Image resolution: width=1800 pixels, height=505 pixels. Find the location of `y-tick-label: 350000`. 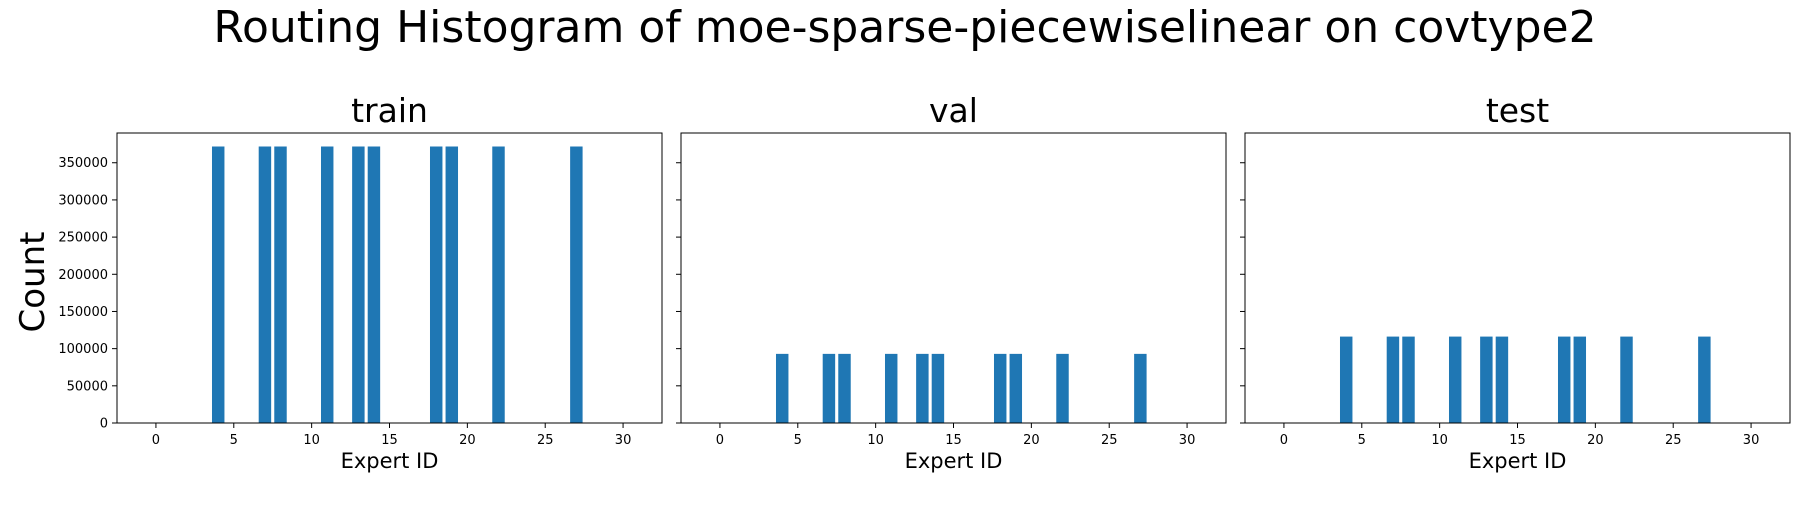

y-tick-label: 350000 is located at coordinates (83, 163).